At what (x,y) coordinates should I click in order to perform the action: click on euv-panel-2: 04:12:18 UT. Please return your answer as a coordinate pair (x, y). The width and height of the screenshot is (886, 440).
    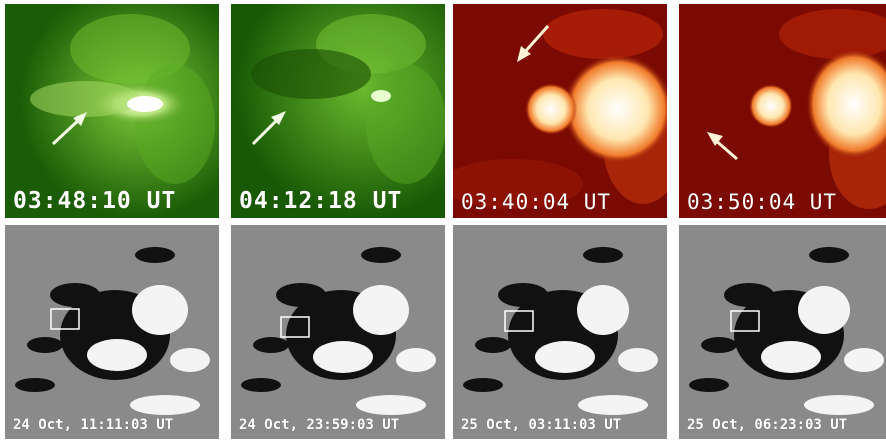
    Looking at the image, I should click on (338, 111).